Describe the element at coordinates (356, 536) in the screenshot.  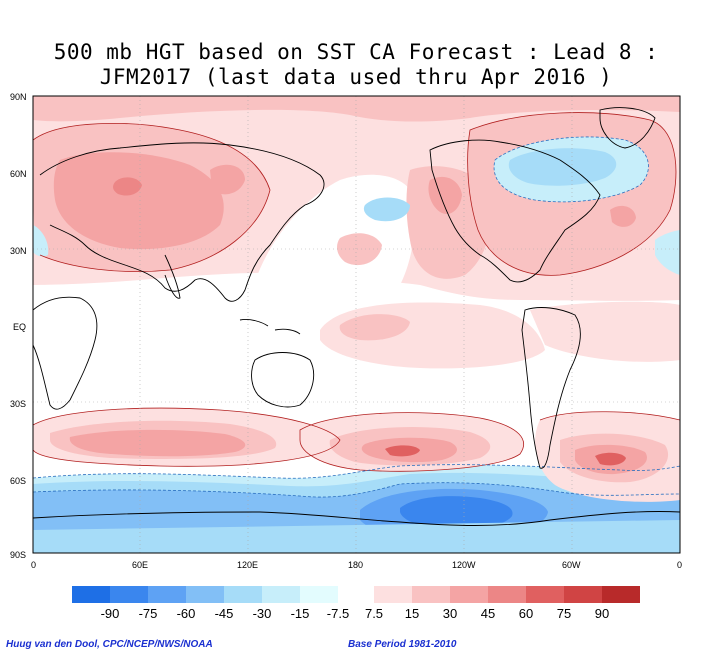
I see `negative-anomaly-bottom-strip` at that location.